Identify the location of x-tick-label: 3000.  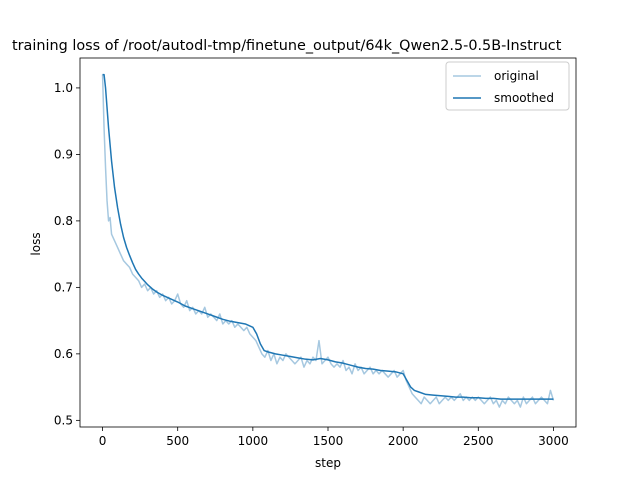
(553, 441).